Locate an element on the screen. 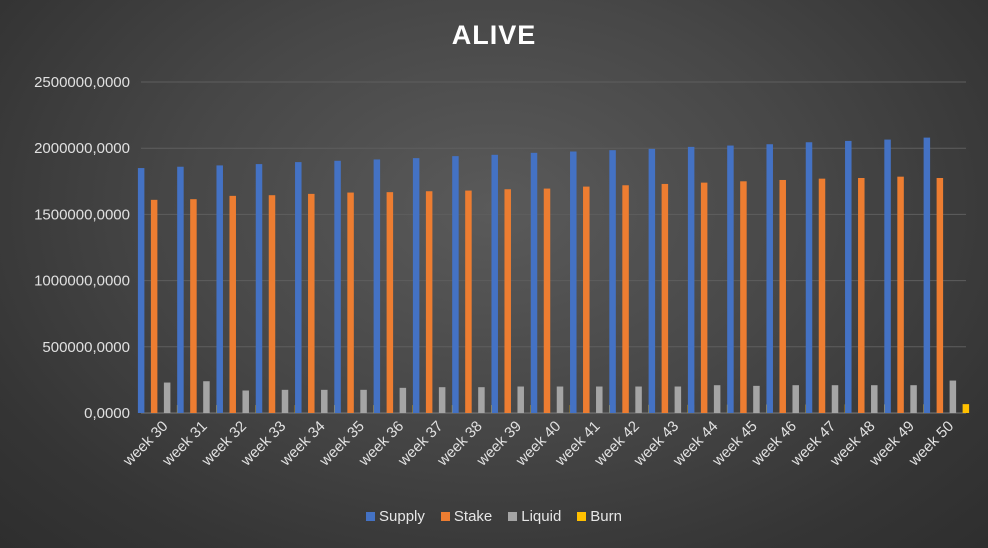 The height and width of the screenshot is (548, 988). y-tick-label: 2500000,0000 is located at coordinates (82, 82).